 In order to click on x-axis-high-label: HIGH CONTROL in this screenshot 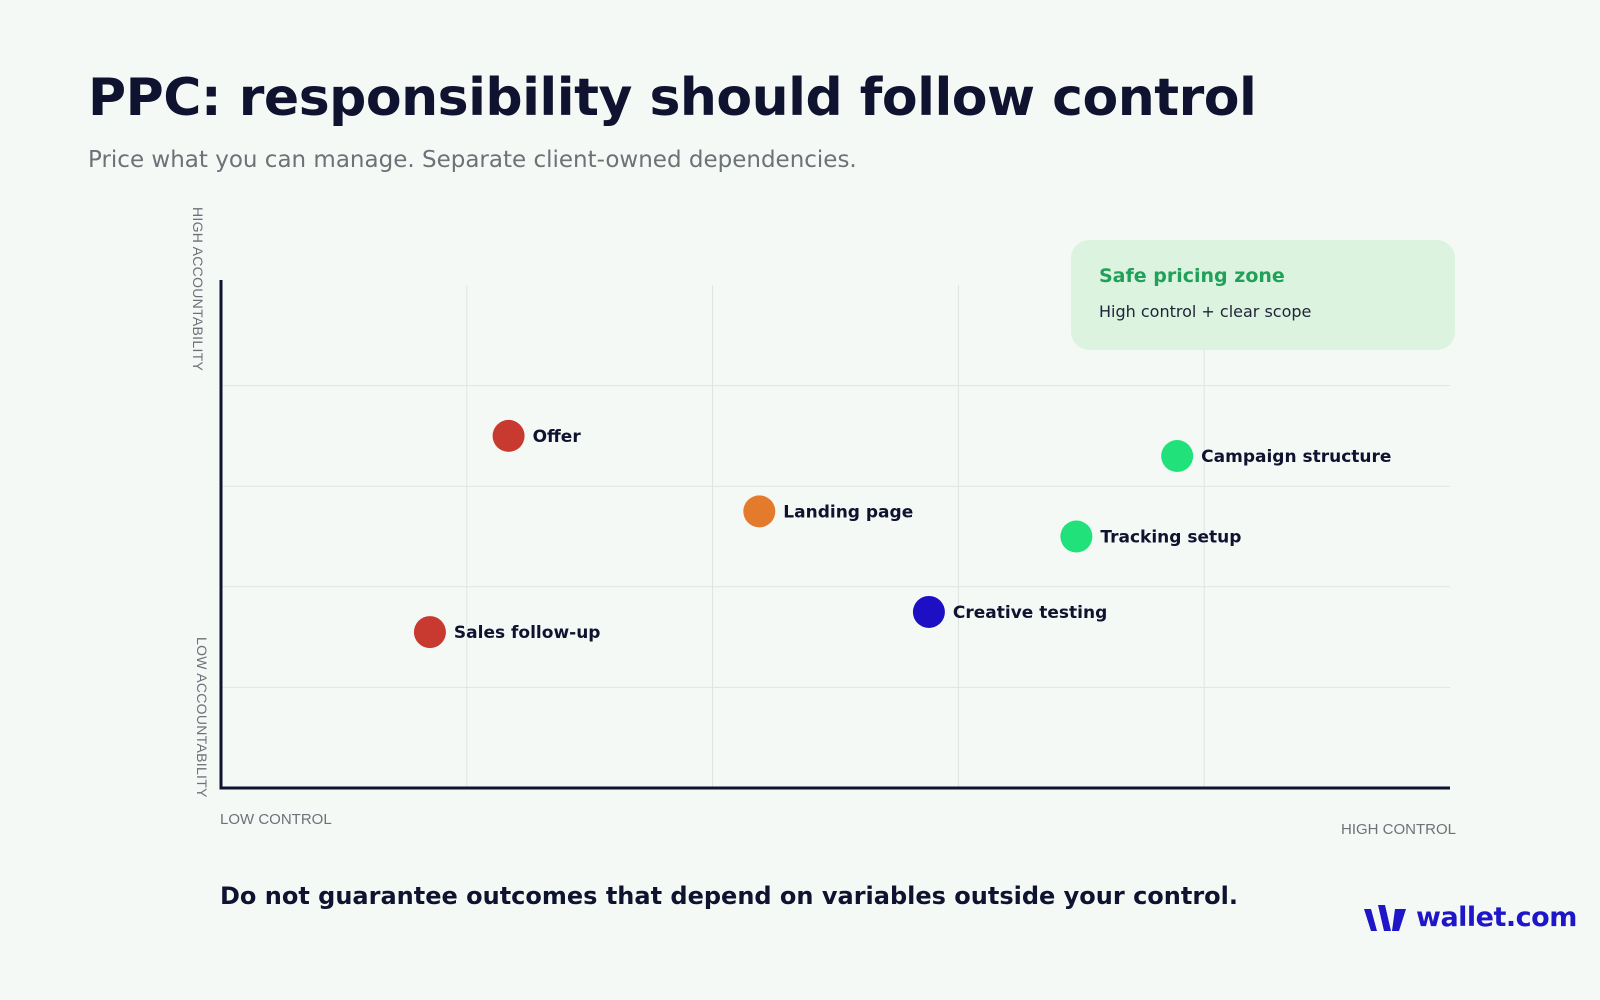, I will do `click(1398, 829)`.